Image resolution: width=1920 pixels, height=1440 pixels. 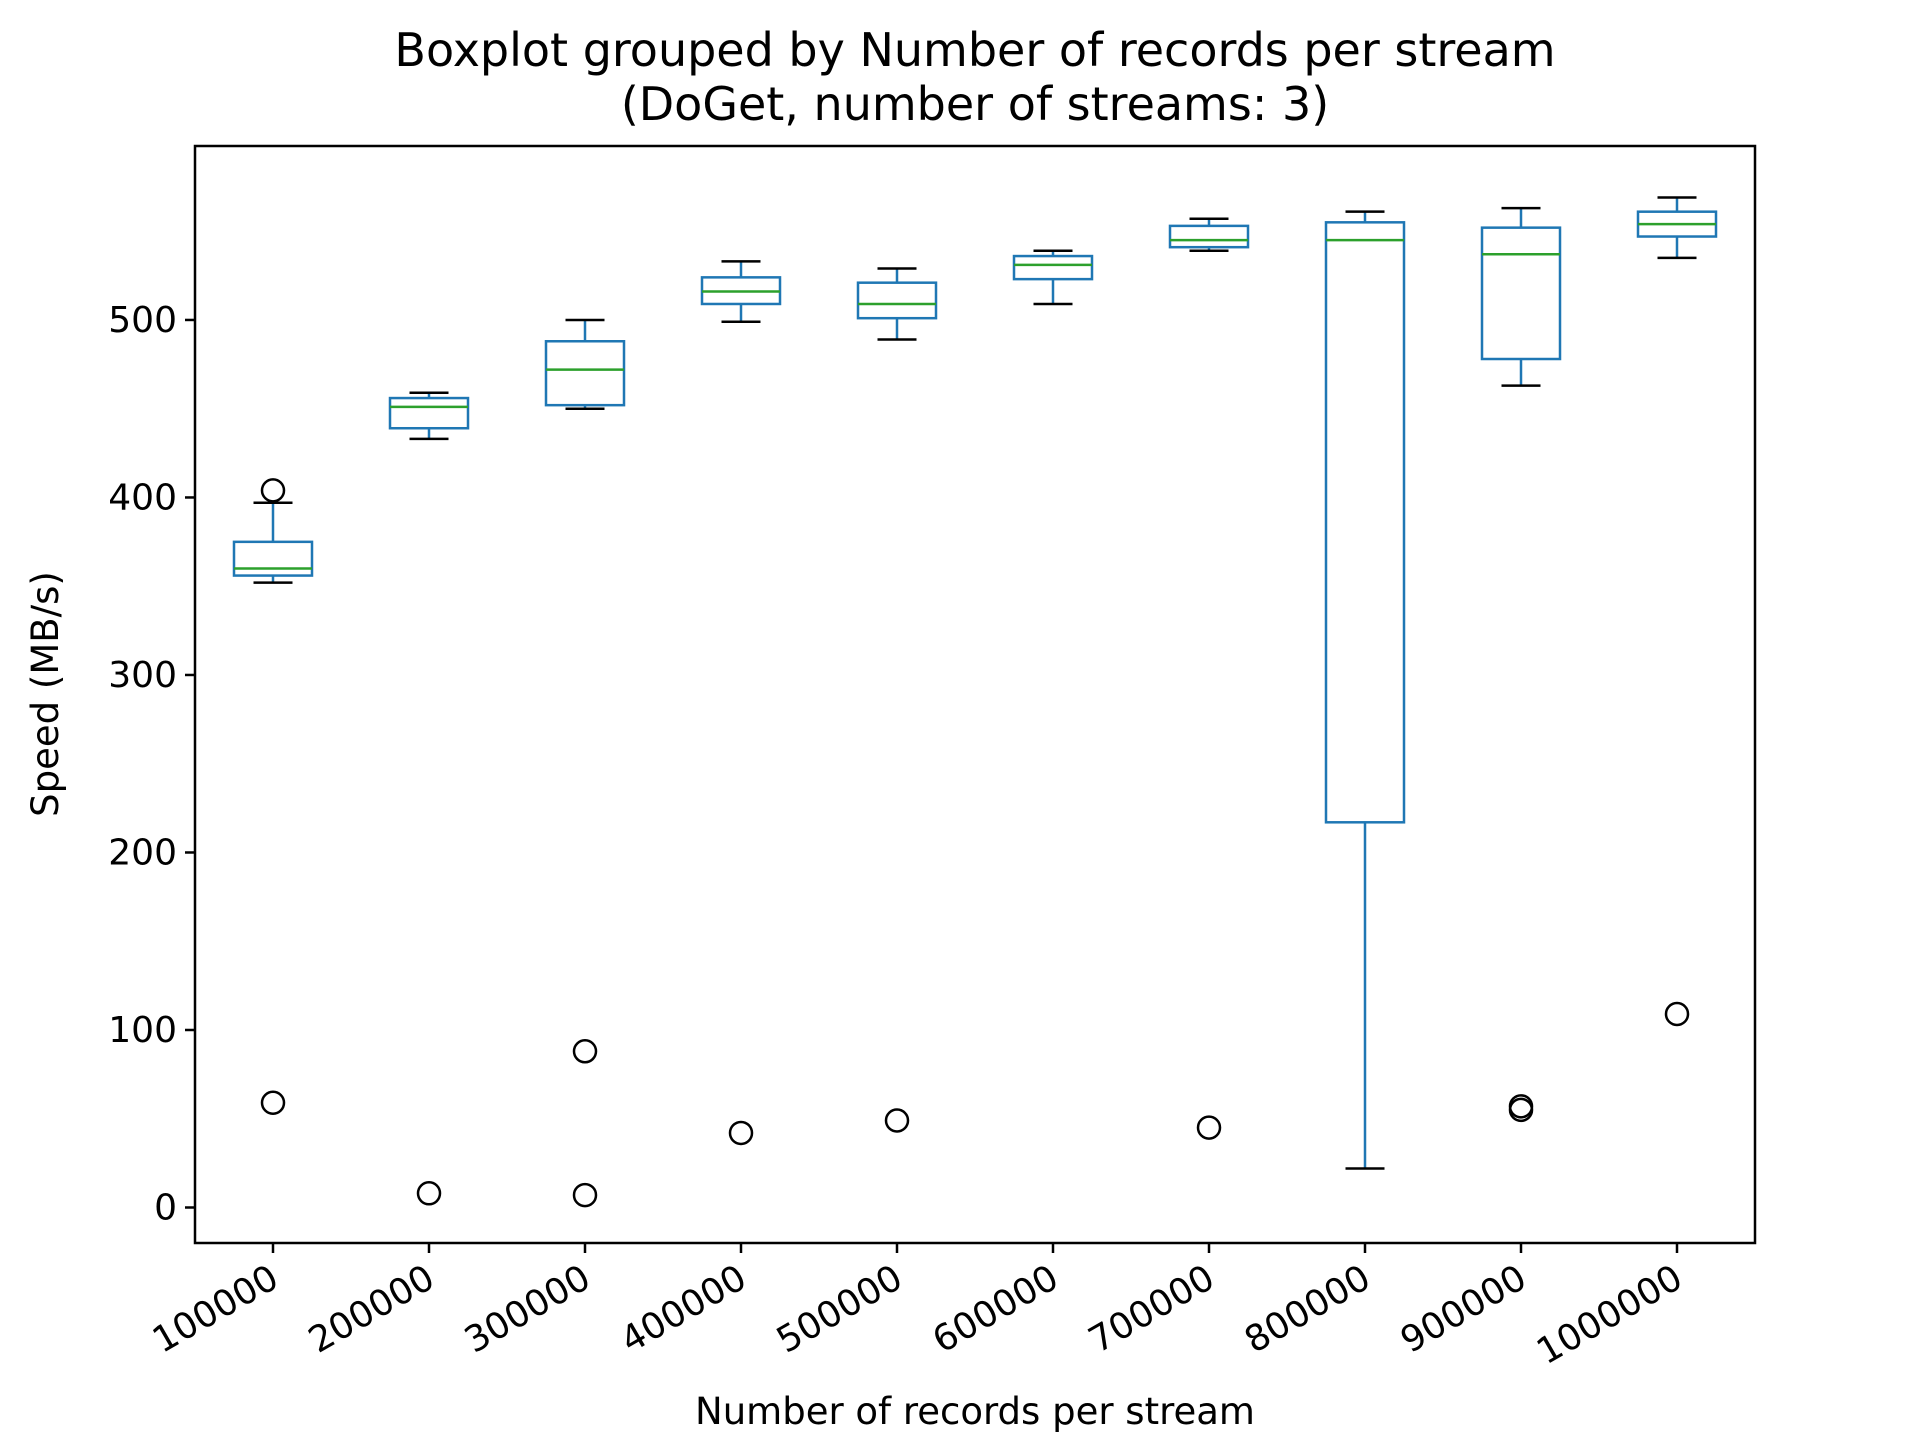 I want to click on y-tick-label: 0, so click(x=165, y=1207).